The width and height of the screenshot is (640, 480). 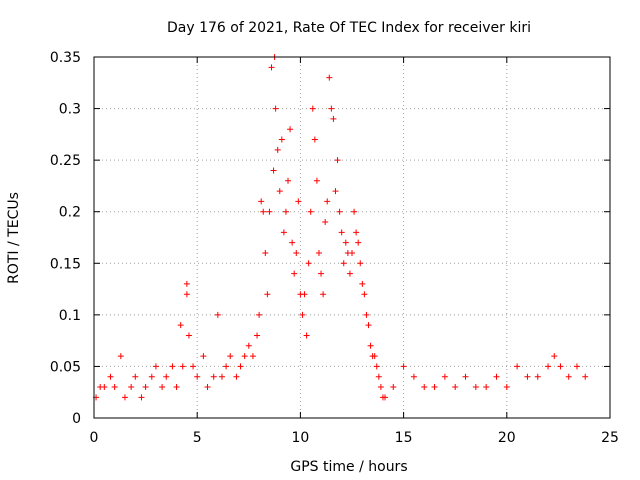 What do you see at coordinates (348, 467) in the screenshot?
I see `x-axis-label: GPS time / hours` at bounding box center [348, 467].